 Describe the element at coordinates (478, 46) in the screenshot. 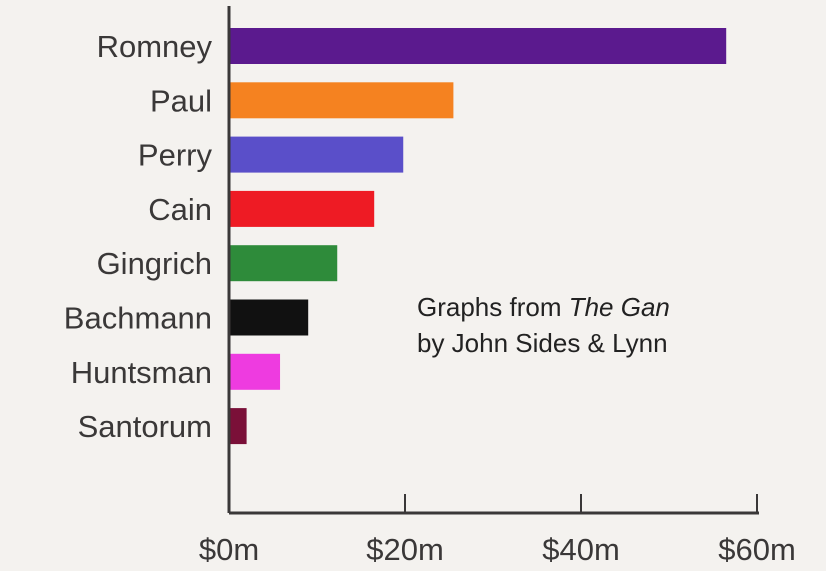

I see `bar-romney` at that location.